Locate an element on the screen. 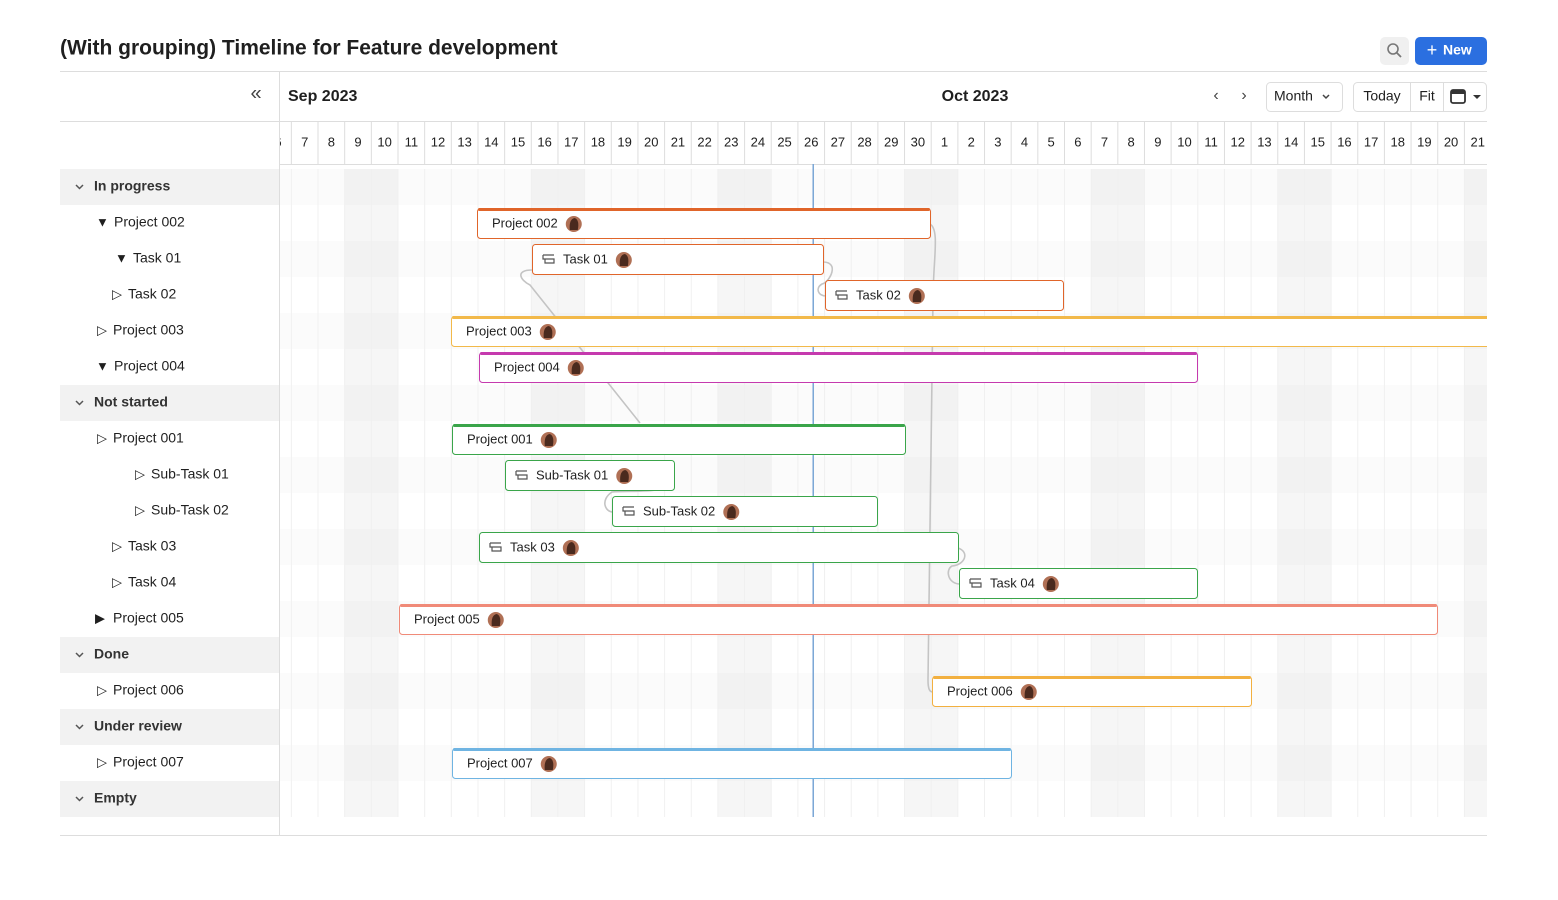  day-label: 19 is located at coordinates (624, 141).